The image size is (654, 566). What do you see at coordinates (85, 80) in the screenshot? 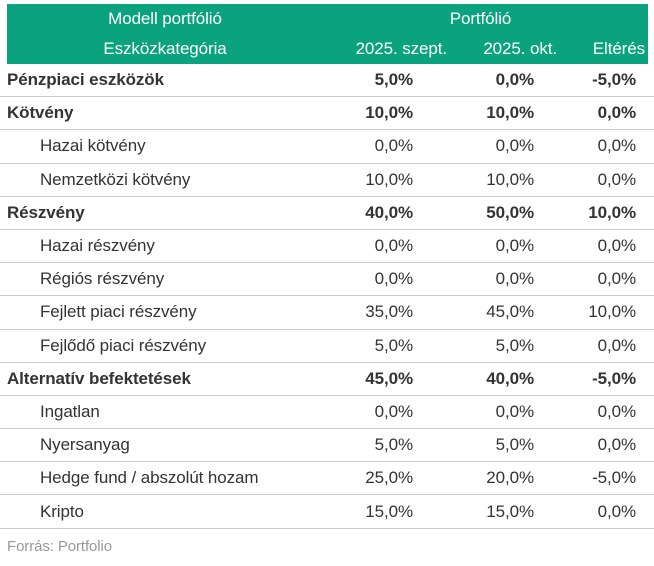
I see `row-label: Pénzpiaci eszközök` at bounding box center [85, 80].